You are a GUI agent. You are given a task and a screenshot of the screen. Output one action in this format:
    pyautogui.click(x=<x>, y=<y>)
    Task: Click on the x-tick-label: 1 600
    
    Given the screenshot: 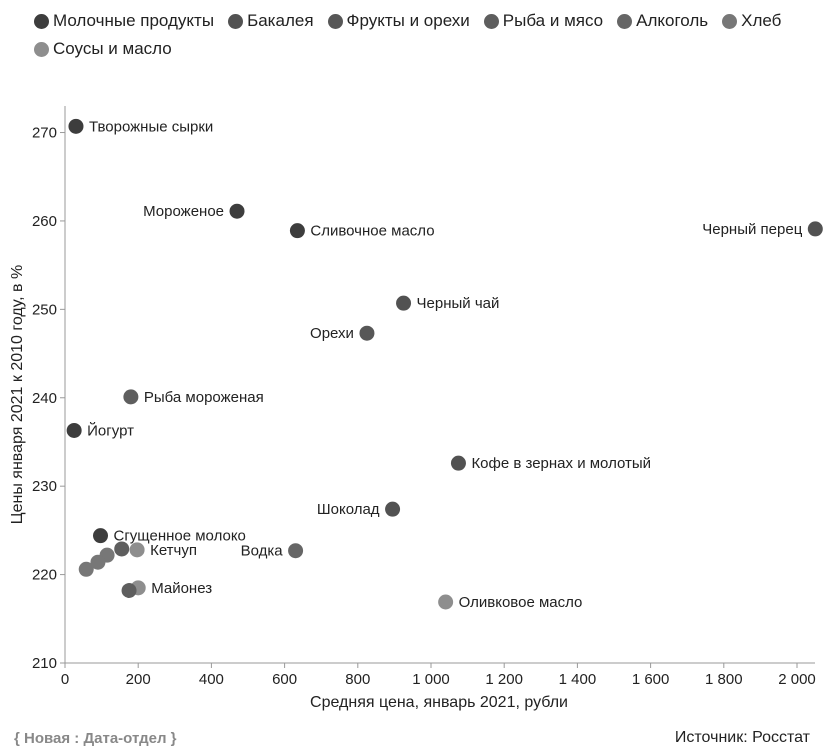 What is the action you would take?
    pyautogui.click(x=651, y=679)
    